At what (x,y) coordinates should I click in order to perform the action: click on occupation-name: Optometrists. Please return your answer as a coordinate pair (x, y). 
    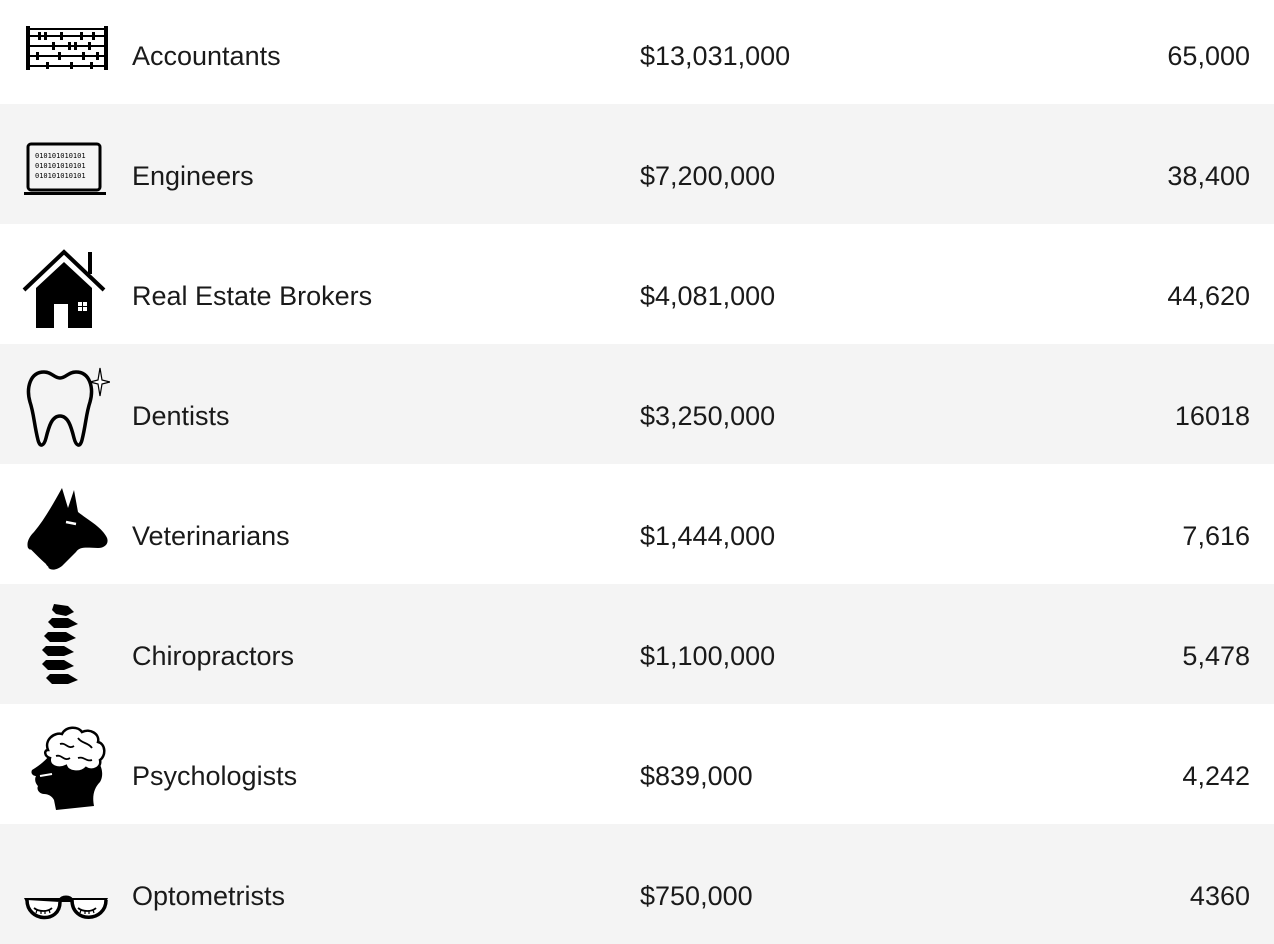
    Looking at the image, I should click on (209, 896).